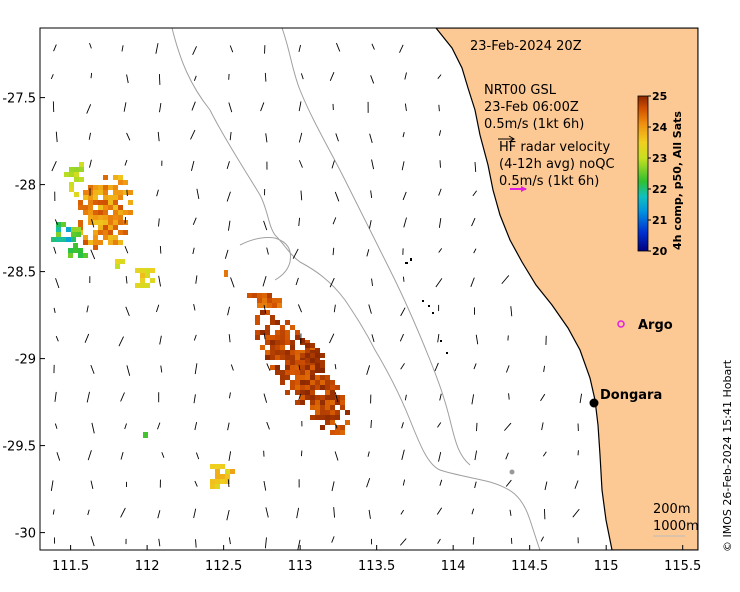  Describe the element at coordinates (25, 360) in the screenshot. I see `lat-tick-label: -29` at that location.